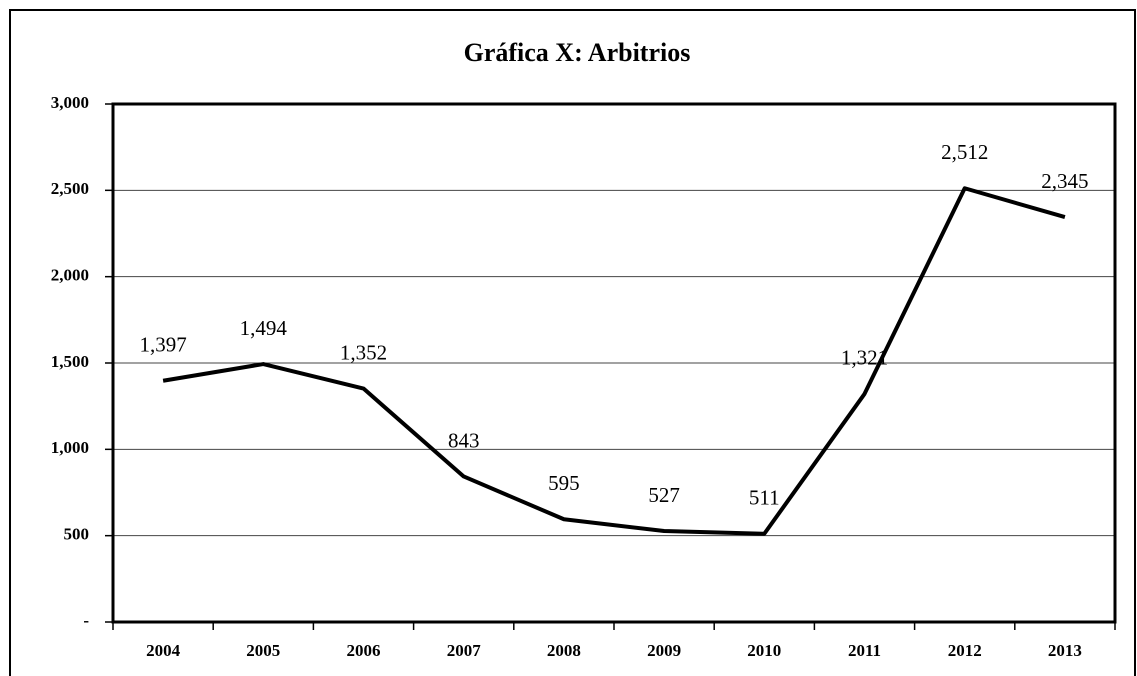  I want to click on data-label: 511, so click(764, 498).